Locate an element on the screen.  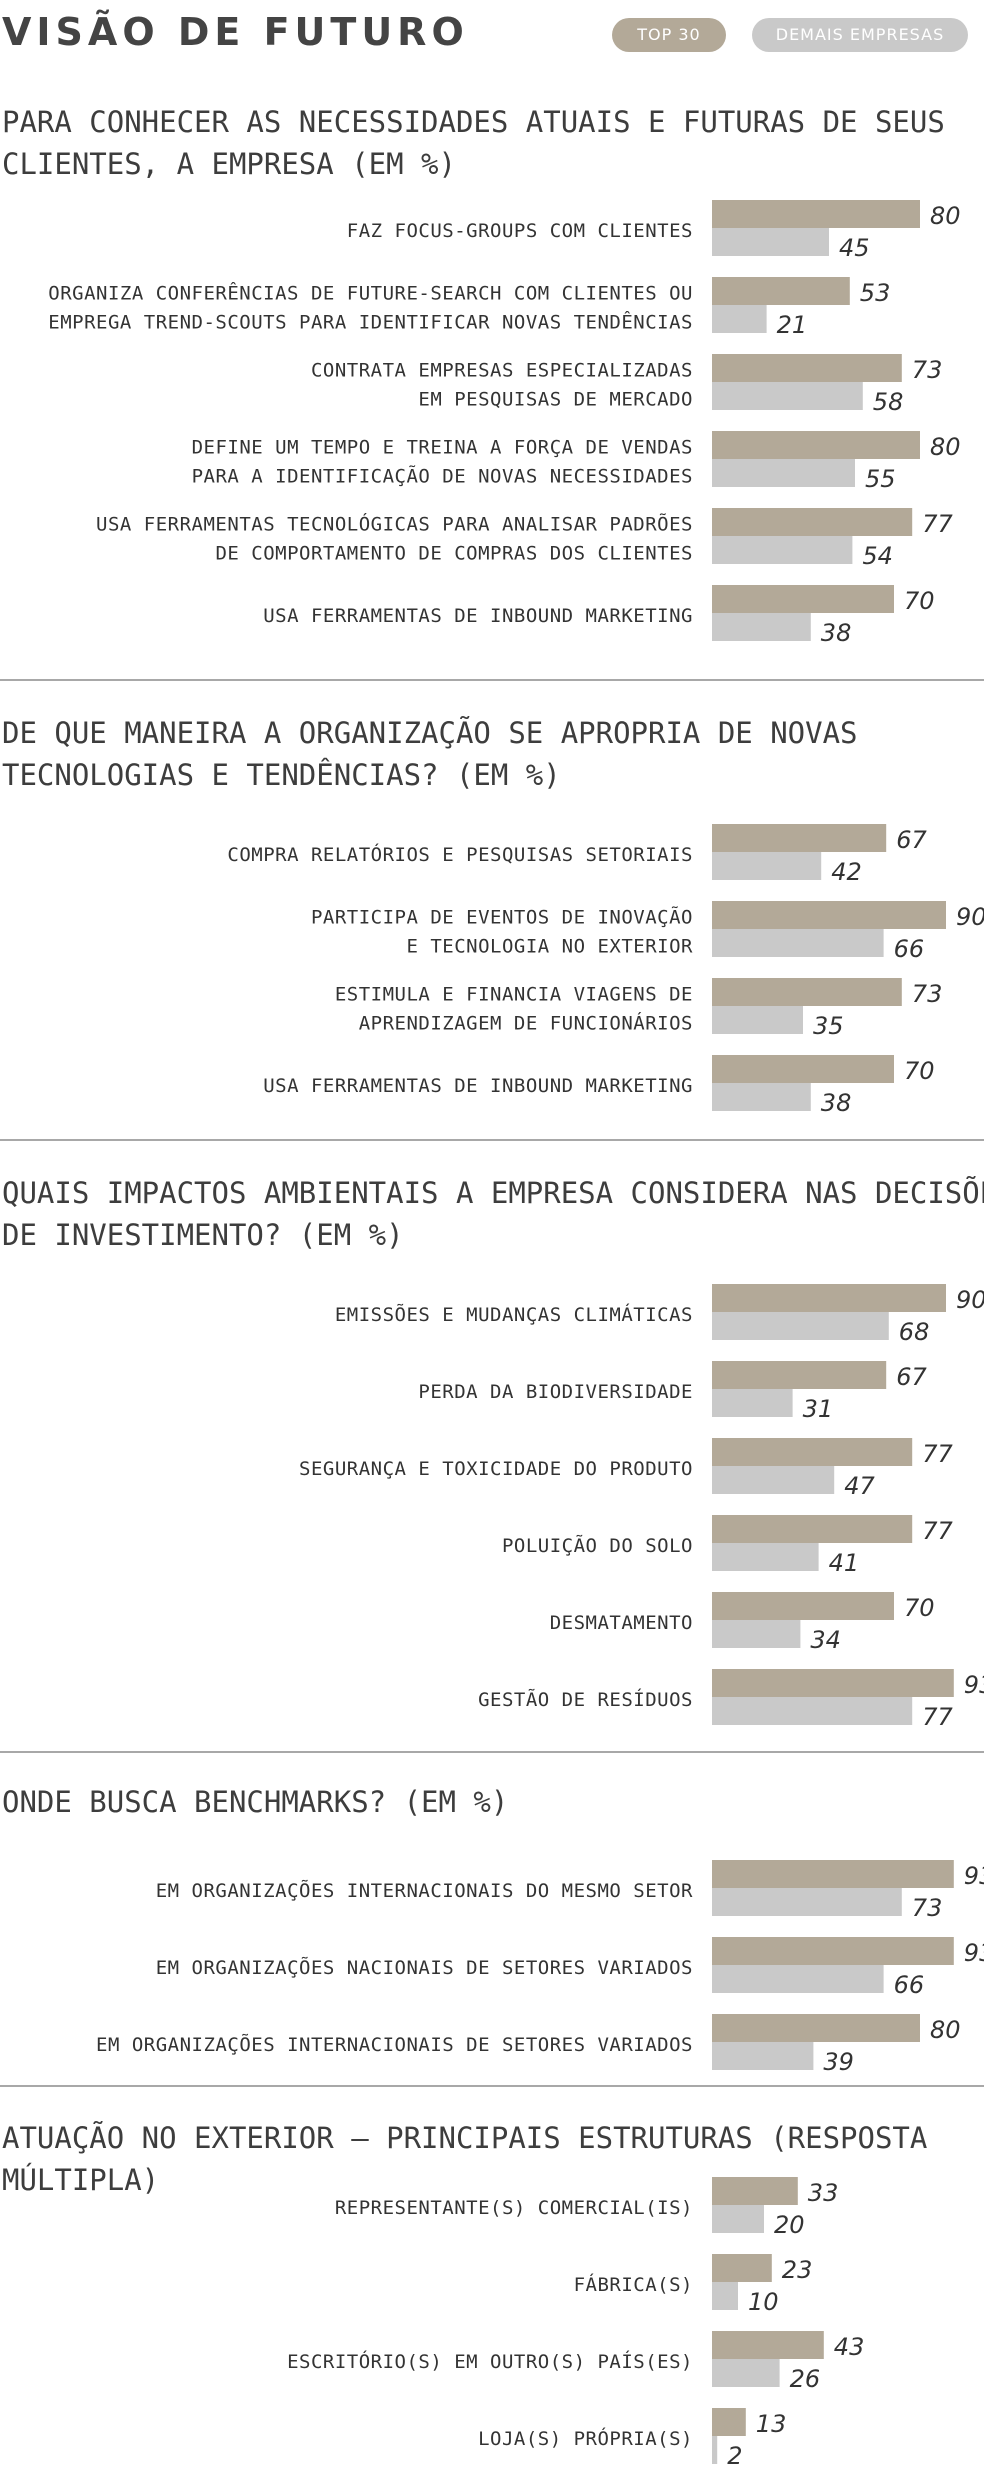
chart-1-value-demais: 21 is located at coordinates (792, 325).